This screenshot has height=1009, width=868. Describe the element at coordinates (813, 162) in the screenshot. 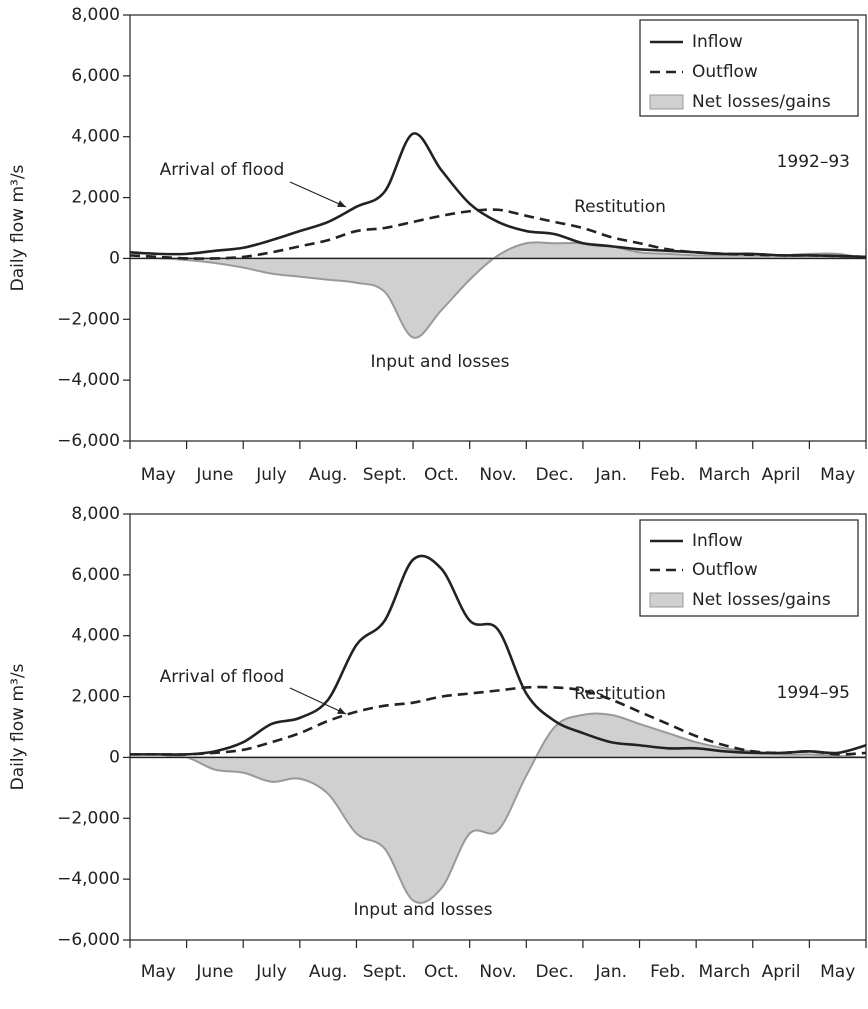

I see `annotation: 1992–93` at that location.